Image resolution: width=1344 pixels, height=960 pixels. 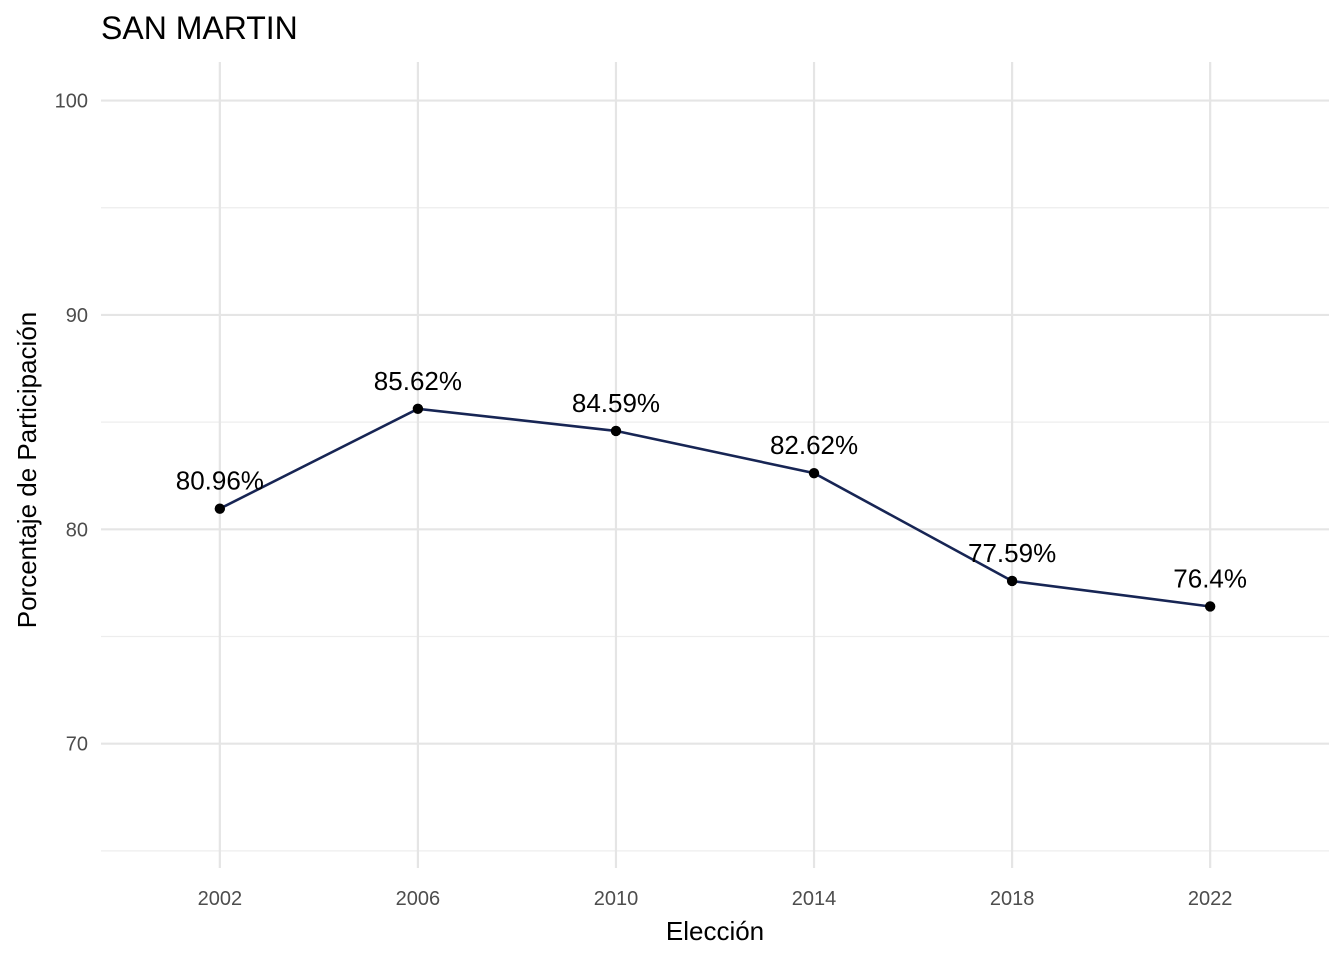 I want to click on data-label: 84.59%, so click(x=616, y=403).